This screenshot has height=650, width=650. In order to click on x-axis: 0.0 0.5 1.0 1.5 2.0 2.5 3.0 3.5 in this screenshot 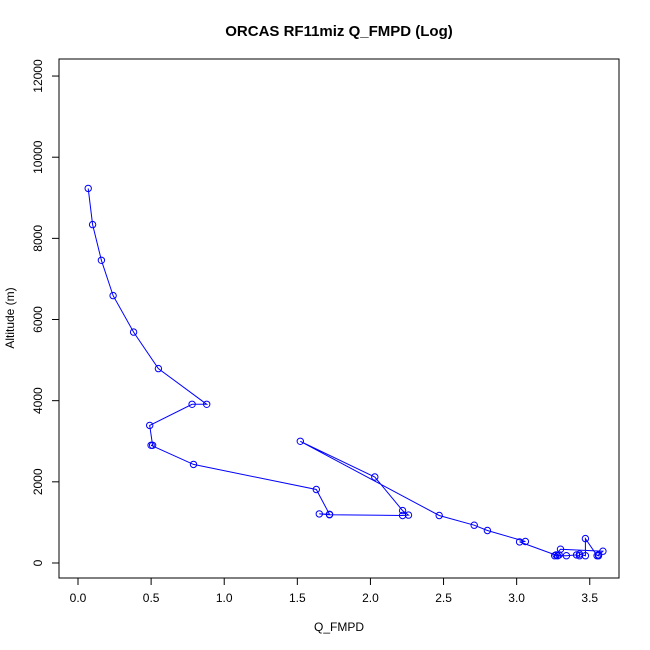, I will do `click(334, 591)`.